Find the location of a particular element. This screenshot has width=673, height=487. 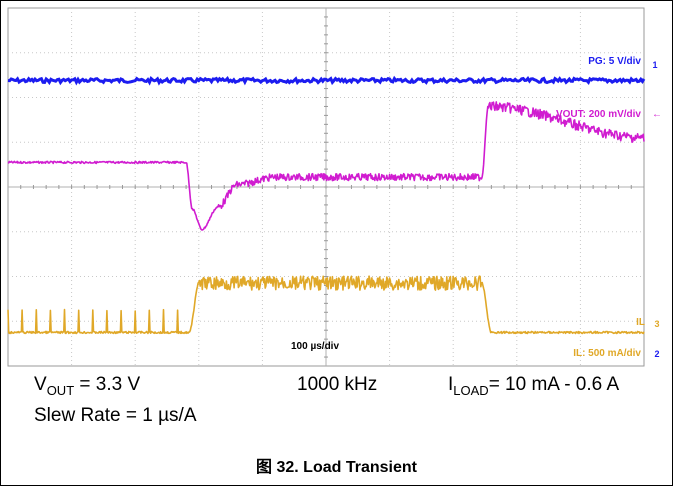

top-border is located at coordinates (336, 0).